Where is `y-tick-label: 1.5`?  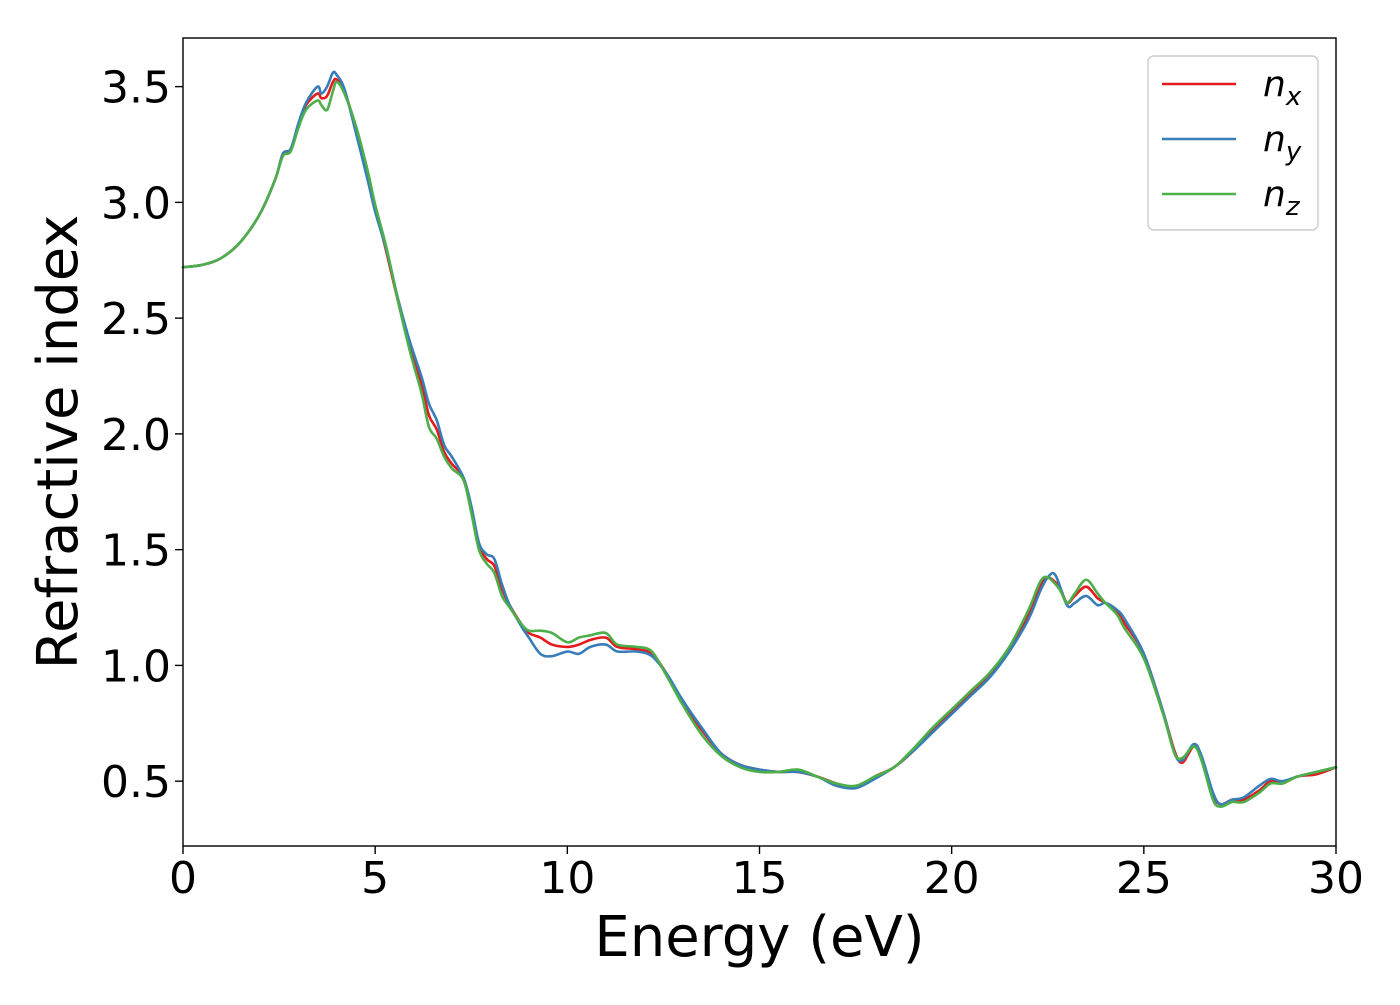 y-tick-label: 1.5 is located at coordinates (136, 551).